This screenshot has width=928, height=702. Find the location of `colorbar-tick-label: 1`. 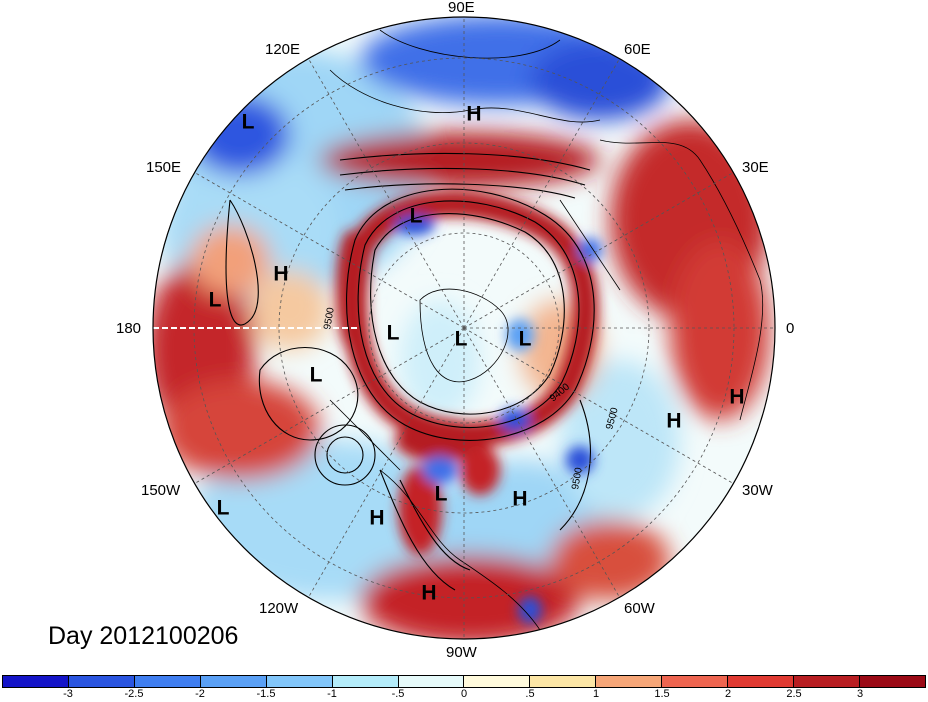

colorbar-tick-label: 1 is located at coordinates (596, 694).